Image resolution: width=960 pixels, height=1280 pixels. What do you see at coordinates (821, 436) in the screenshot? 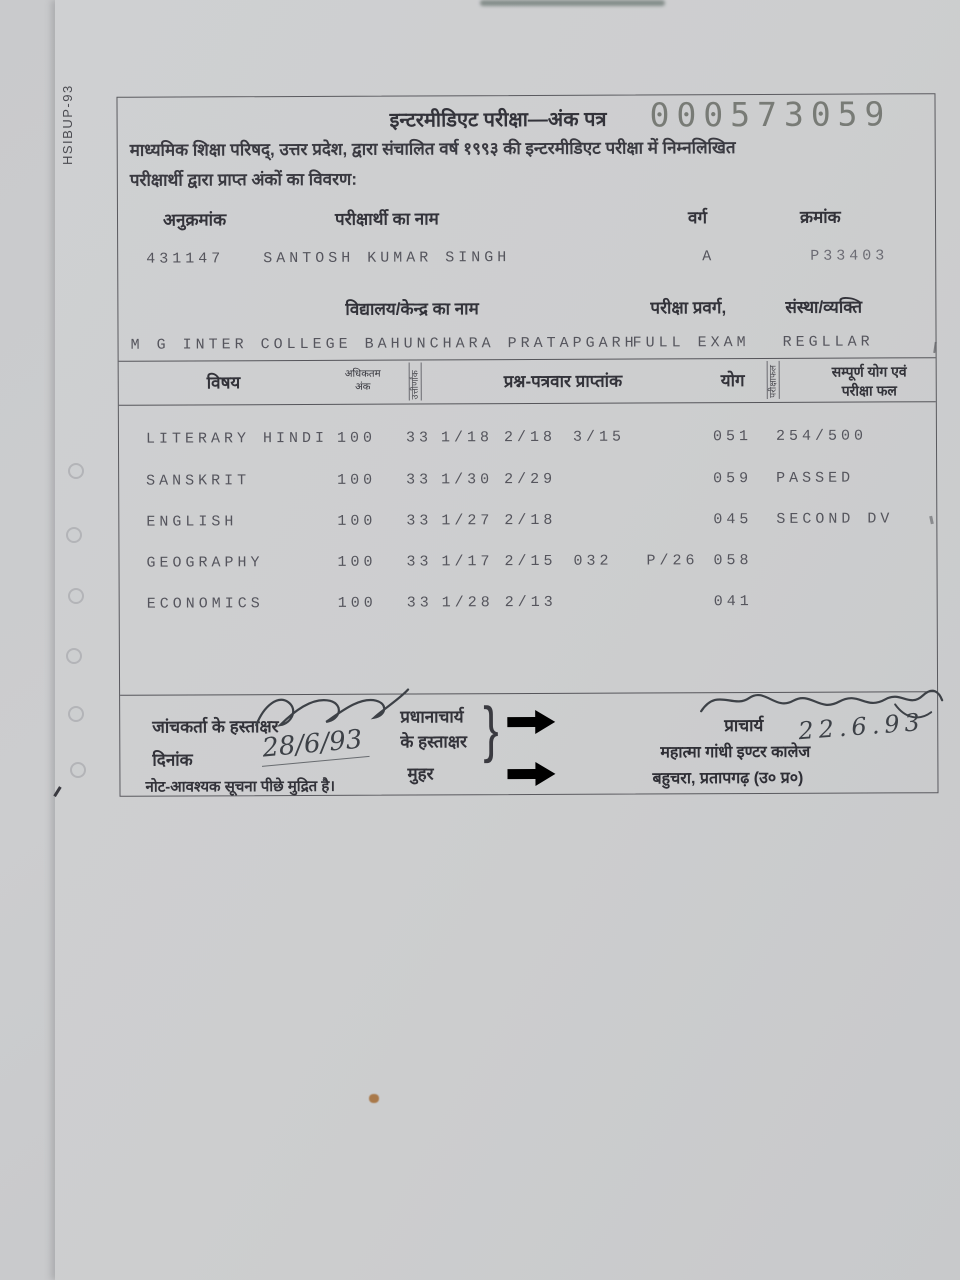
I see `result-cell: 254/500` at bounding box center [821, 436].